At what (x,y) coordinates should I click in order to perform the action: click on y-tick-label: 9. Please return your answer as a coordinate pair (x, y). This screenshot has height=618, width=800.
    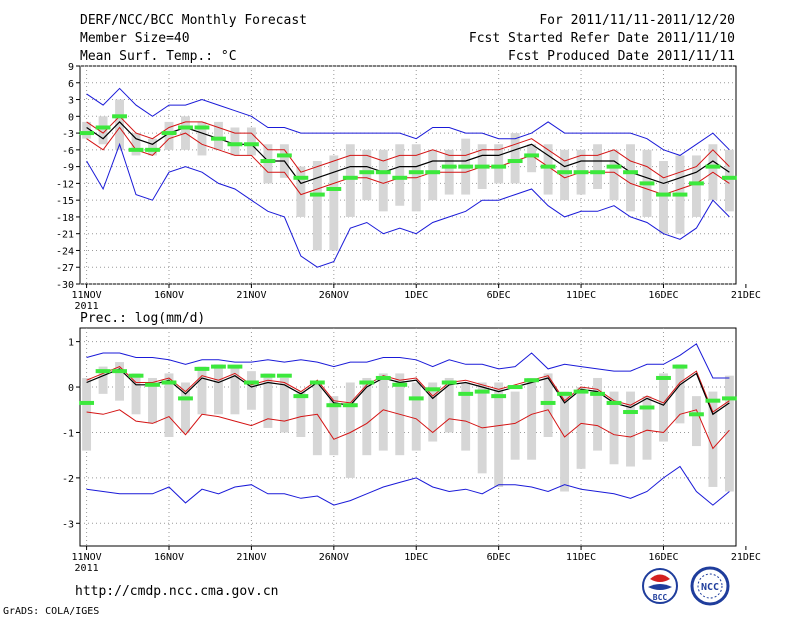
    Looking at the image, I should click on (71, 67).